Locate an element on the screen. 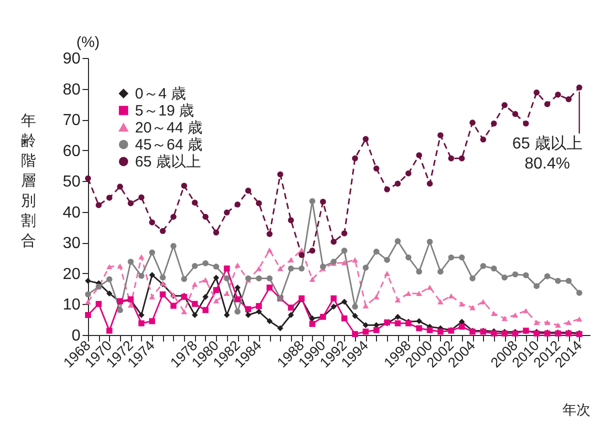 Image resolution: width=616 pixels, height=424 pixels. x-axis-title: 年次 is located at coordinates (576, 410).